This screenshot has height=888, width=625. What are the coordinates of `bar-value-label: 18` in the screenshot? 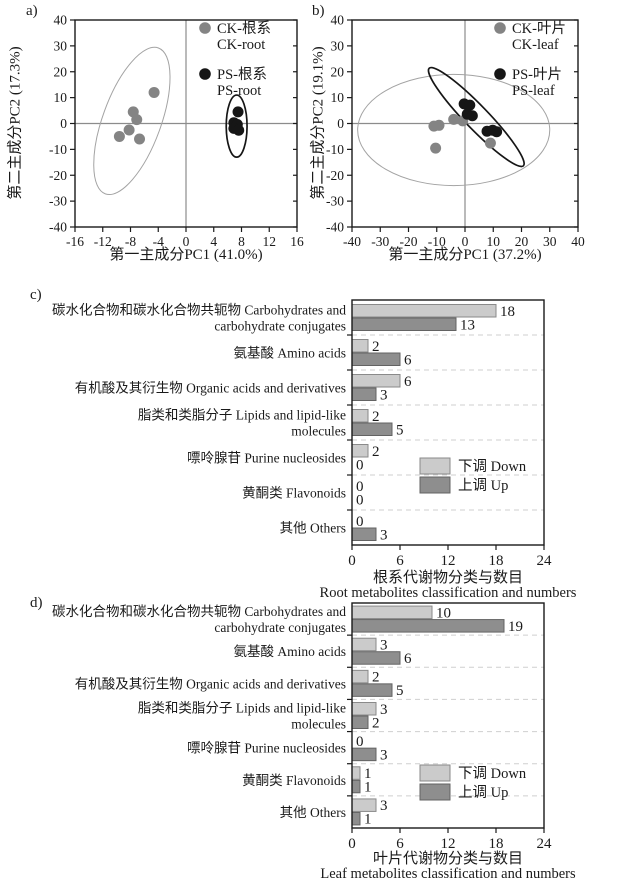 It's located at (507, 312).